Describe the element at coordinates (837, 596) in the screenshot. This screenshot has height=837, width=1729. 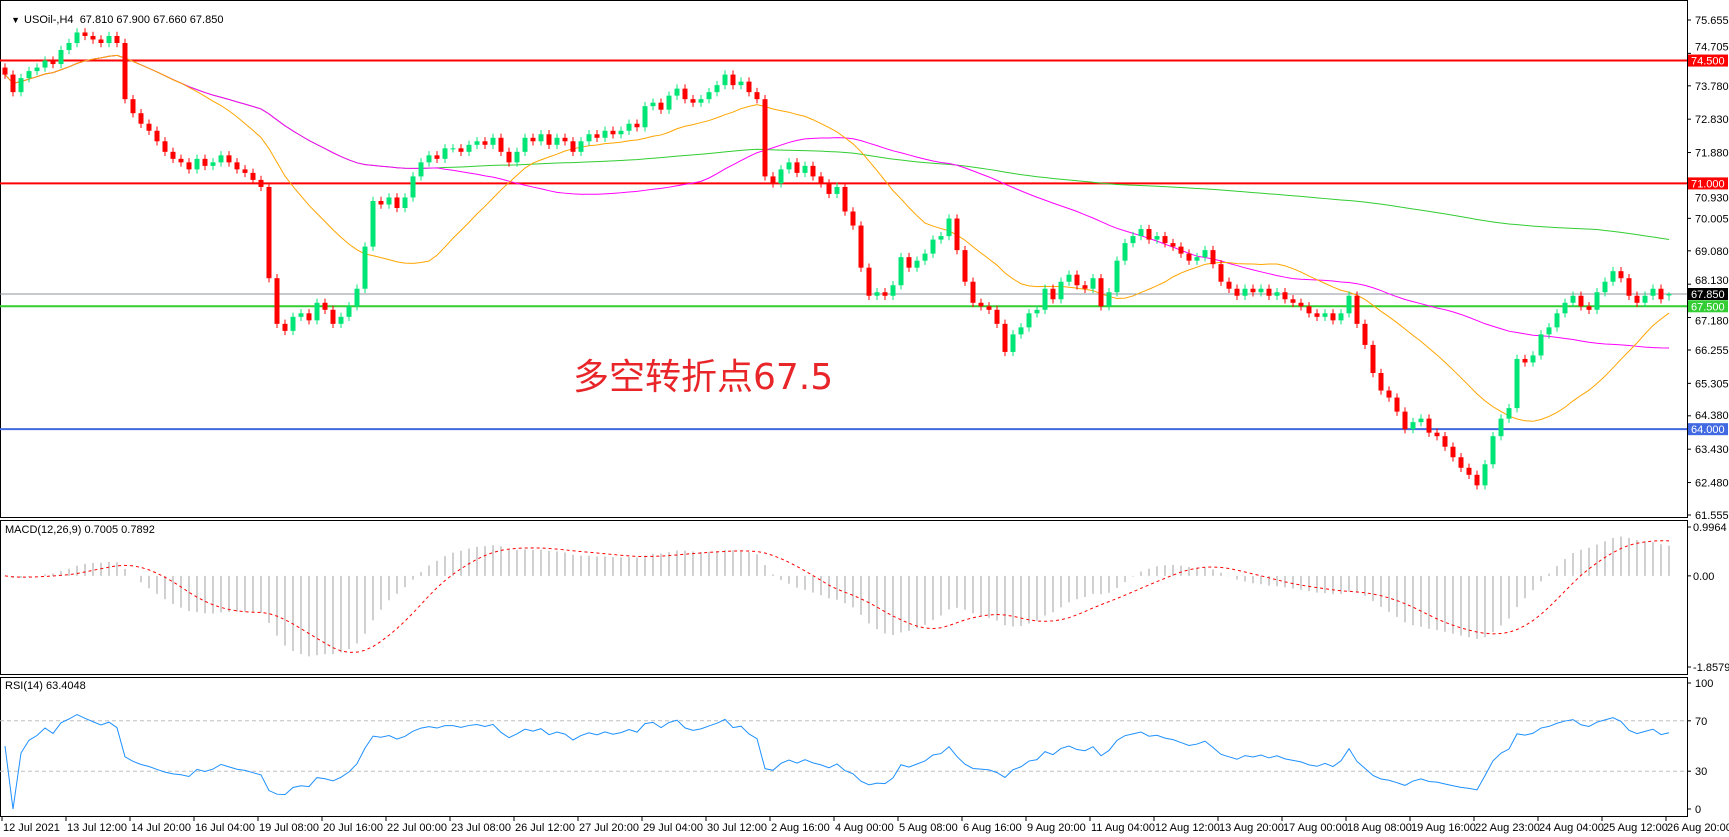
I see `macd-panel` at that location.